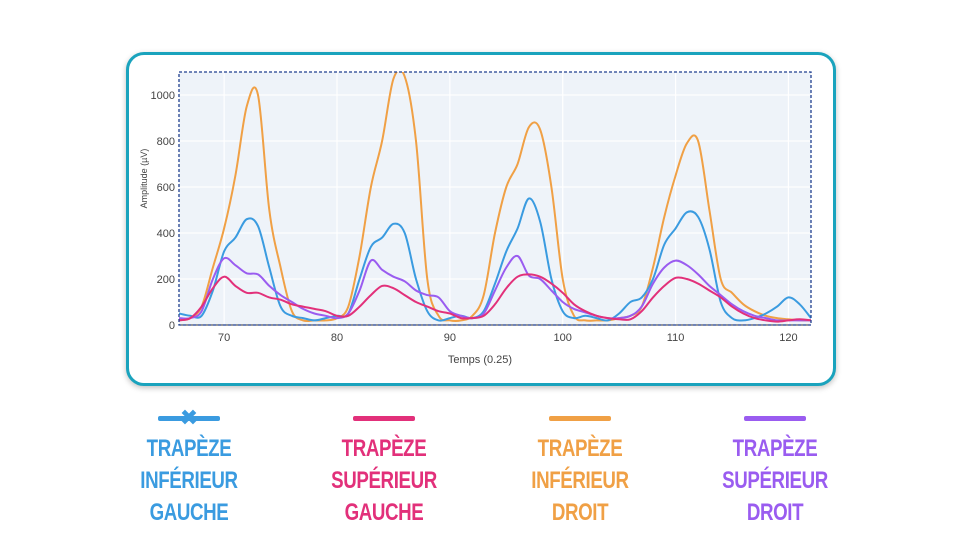  I want to click on series-line-trap-ze-sup-rieur-gauche, so click(495, 298).